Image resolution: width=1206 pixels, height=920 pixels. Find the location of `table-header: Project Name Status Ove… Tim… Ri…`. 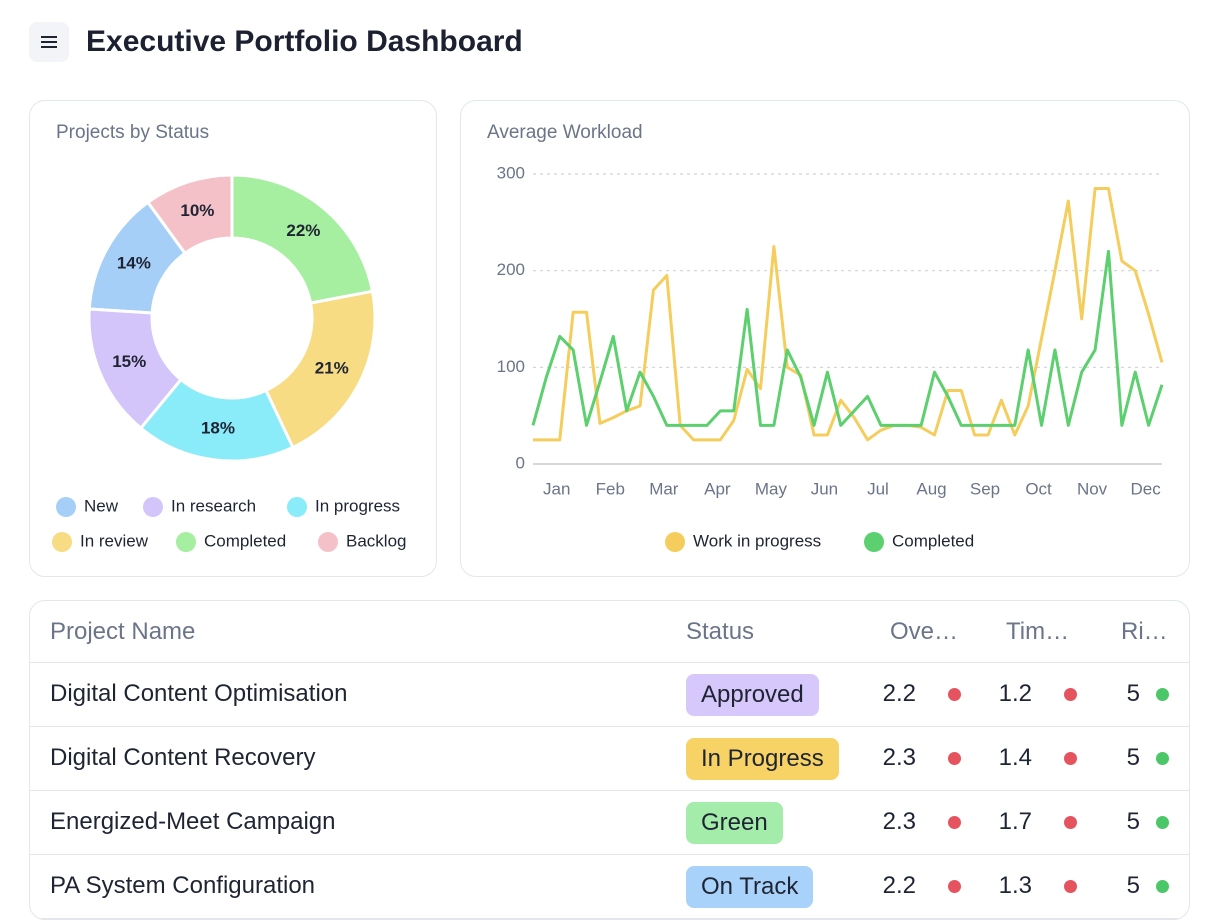

table-header: Project Name Status Ove… Tim… Ri… is located at coordinates (609, 632).